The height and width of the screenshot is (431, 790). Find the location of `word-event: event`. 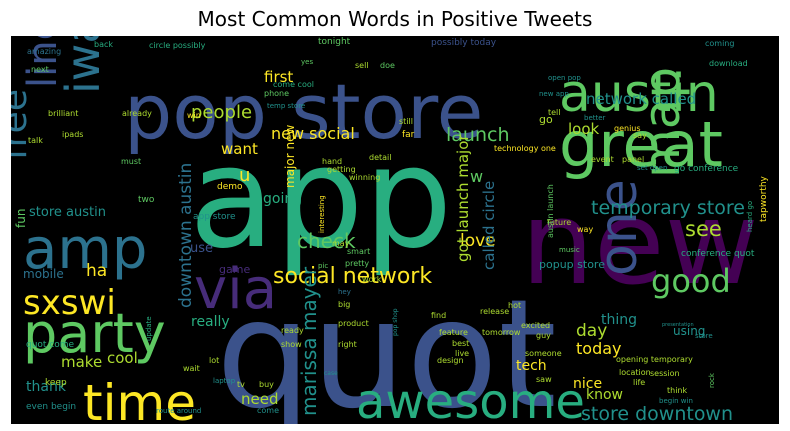

word-event: event is located at coordinates (602, 159).